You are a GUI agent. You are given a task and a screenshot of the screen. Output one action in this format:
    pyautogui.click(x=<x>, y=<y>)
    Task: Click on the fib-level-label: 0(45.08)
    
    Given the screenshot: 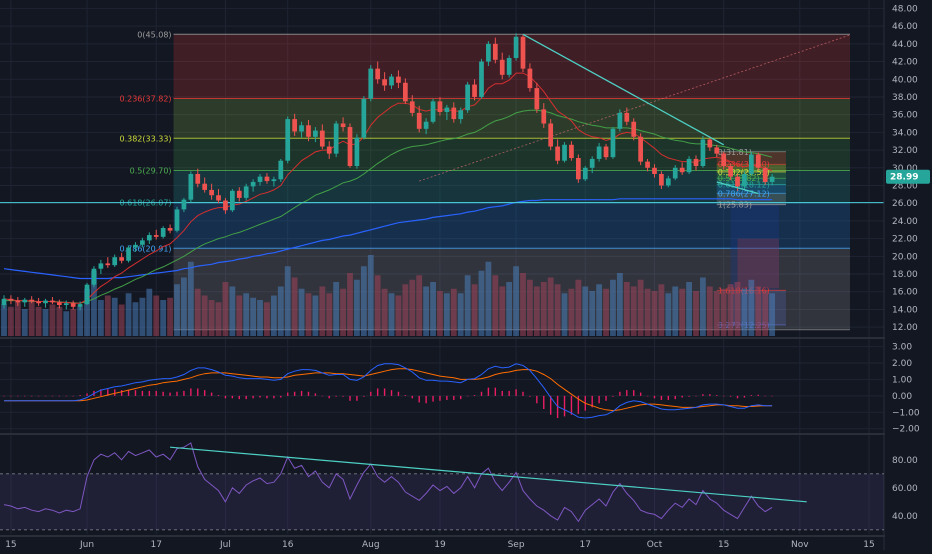 What is the action you would take?
    pyautogui.click(x=154, y=34)
    